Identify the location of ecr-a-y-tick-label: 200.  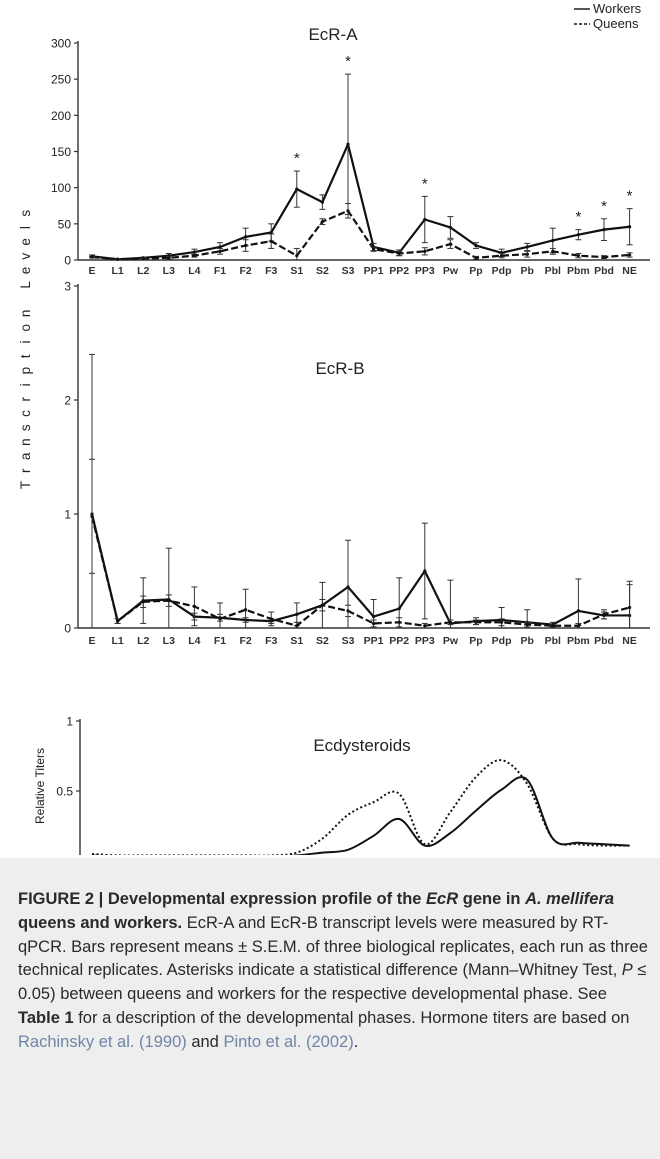
(61, 116).